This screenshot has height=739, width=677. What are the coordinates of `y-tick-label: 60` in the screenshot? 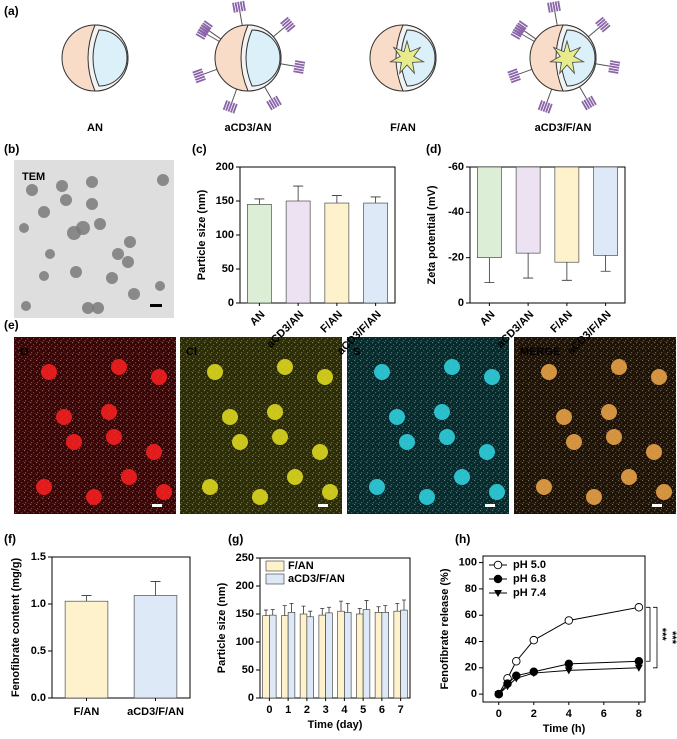 It's located at (471, 615).